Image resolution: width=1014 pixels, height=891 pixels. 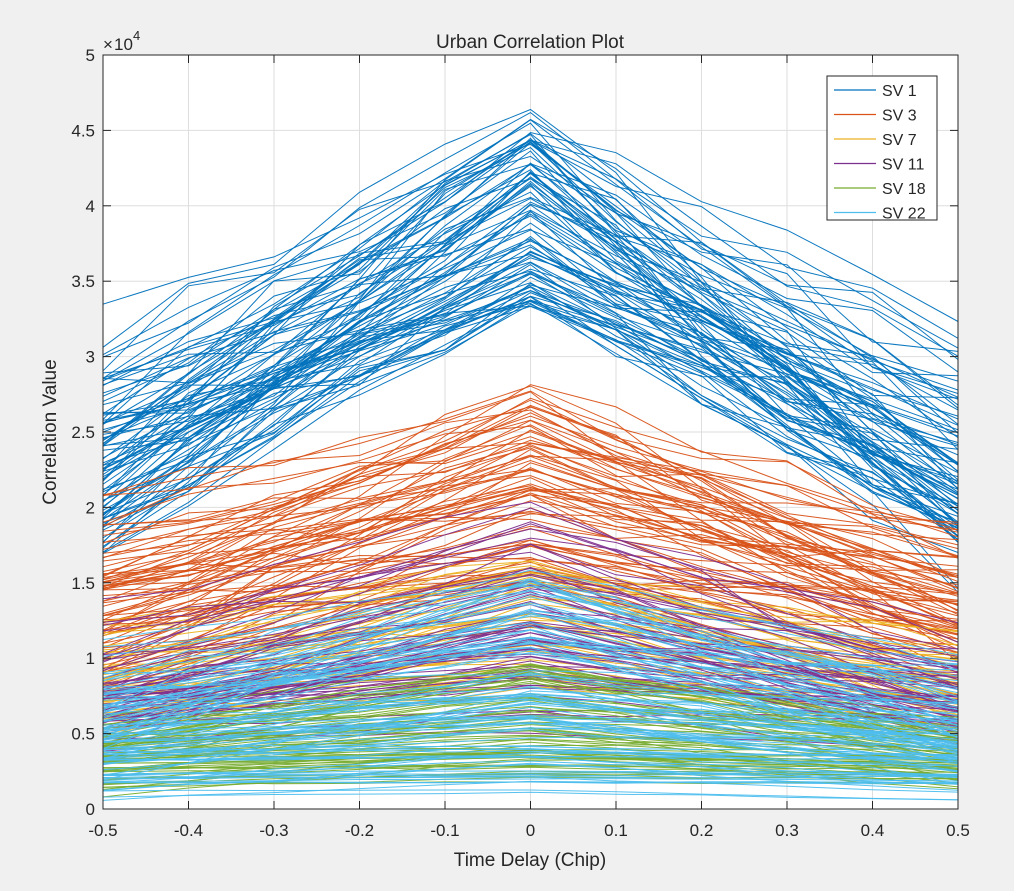 What do you see at coordinates (90, 809) in the screenshot?
I see `y-tick-label: 0` at bounding box center [90, 809].